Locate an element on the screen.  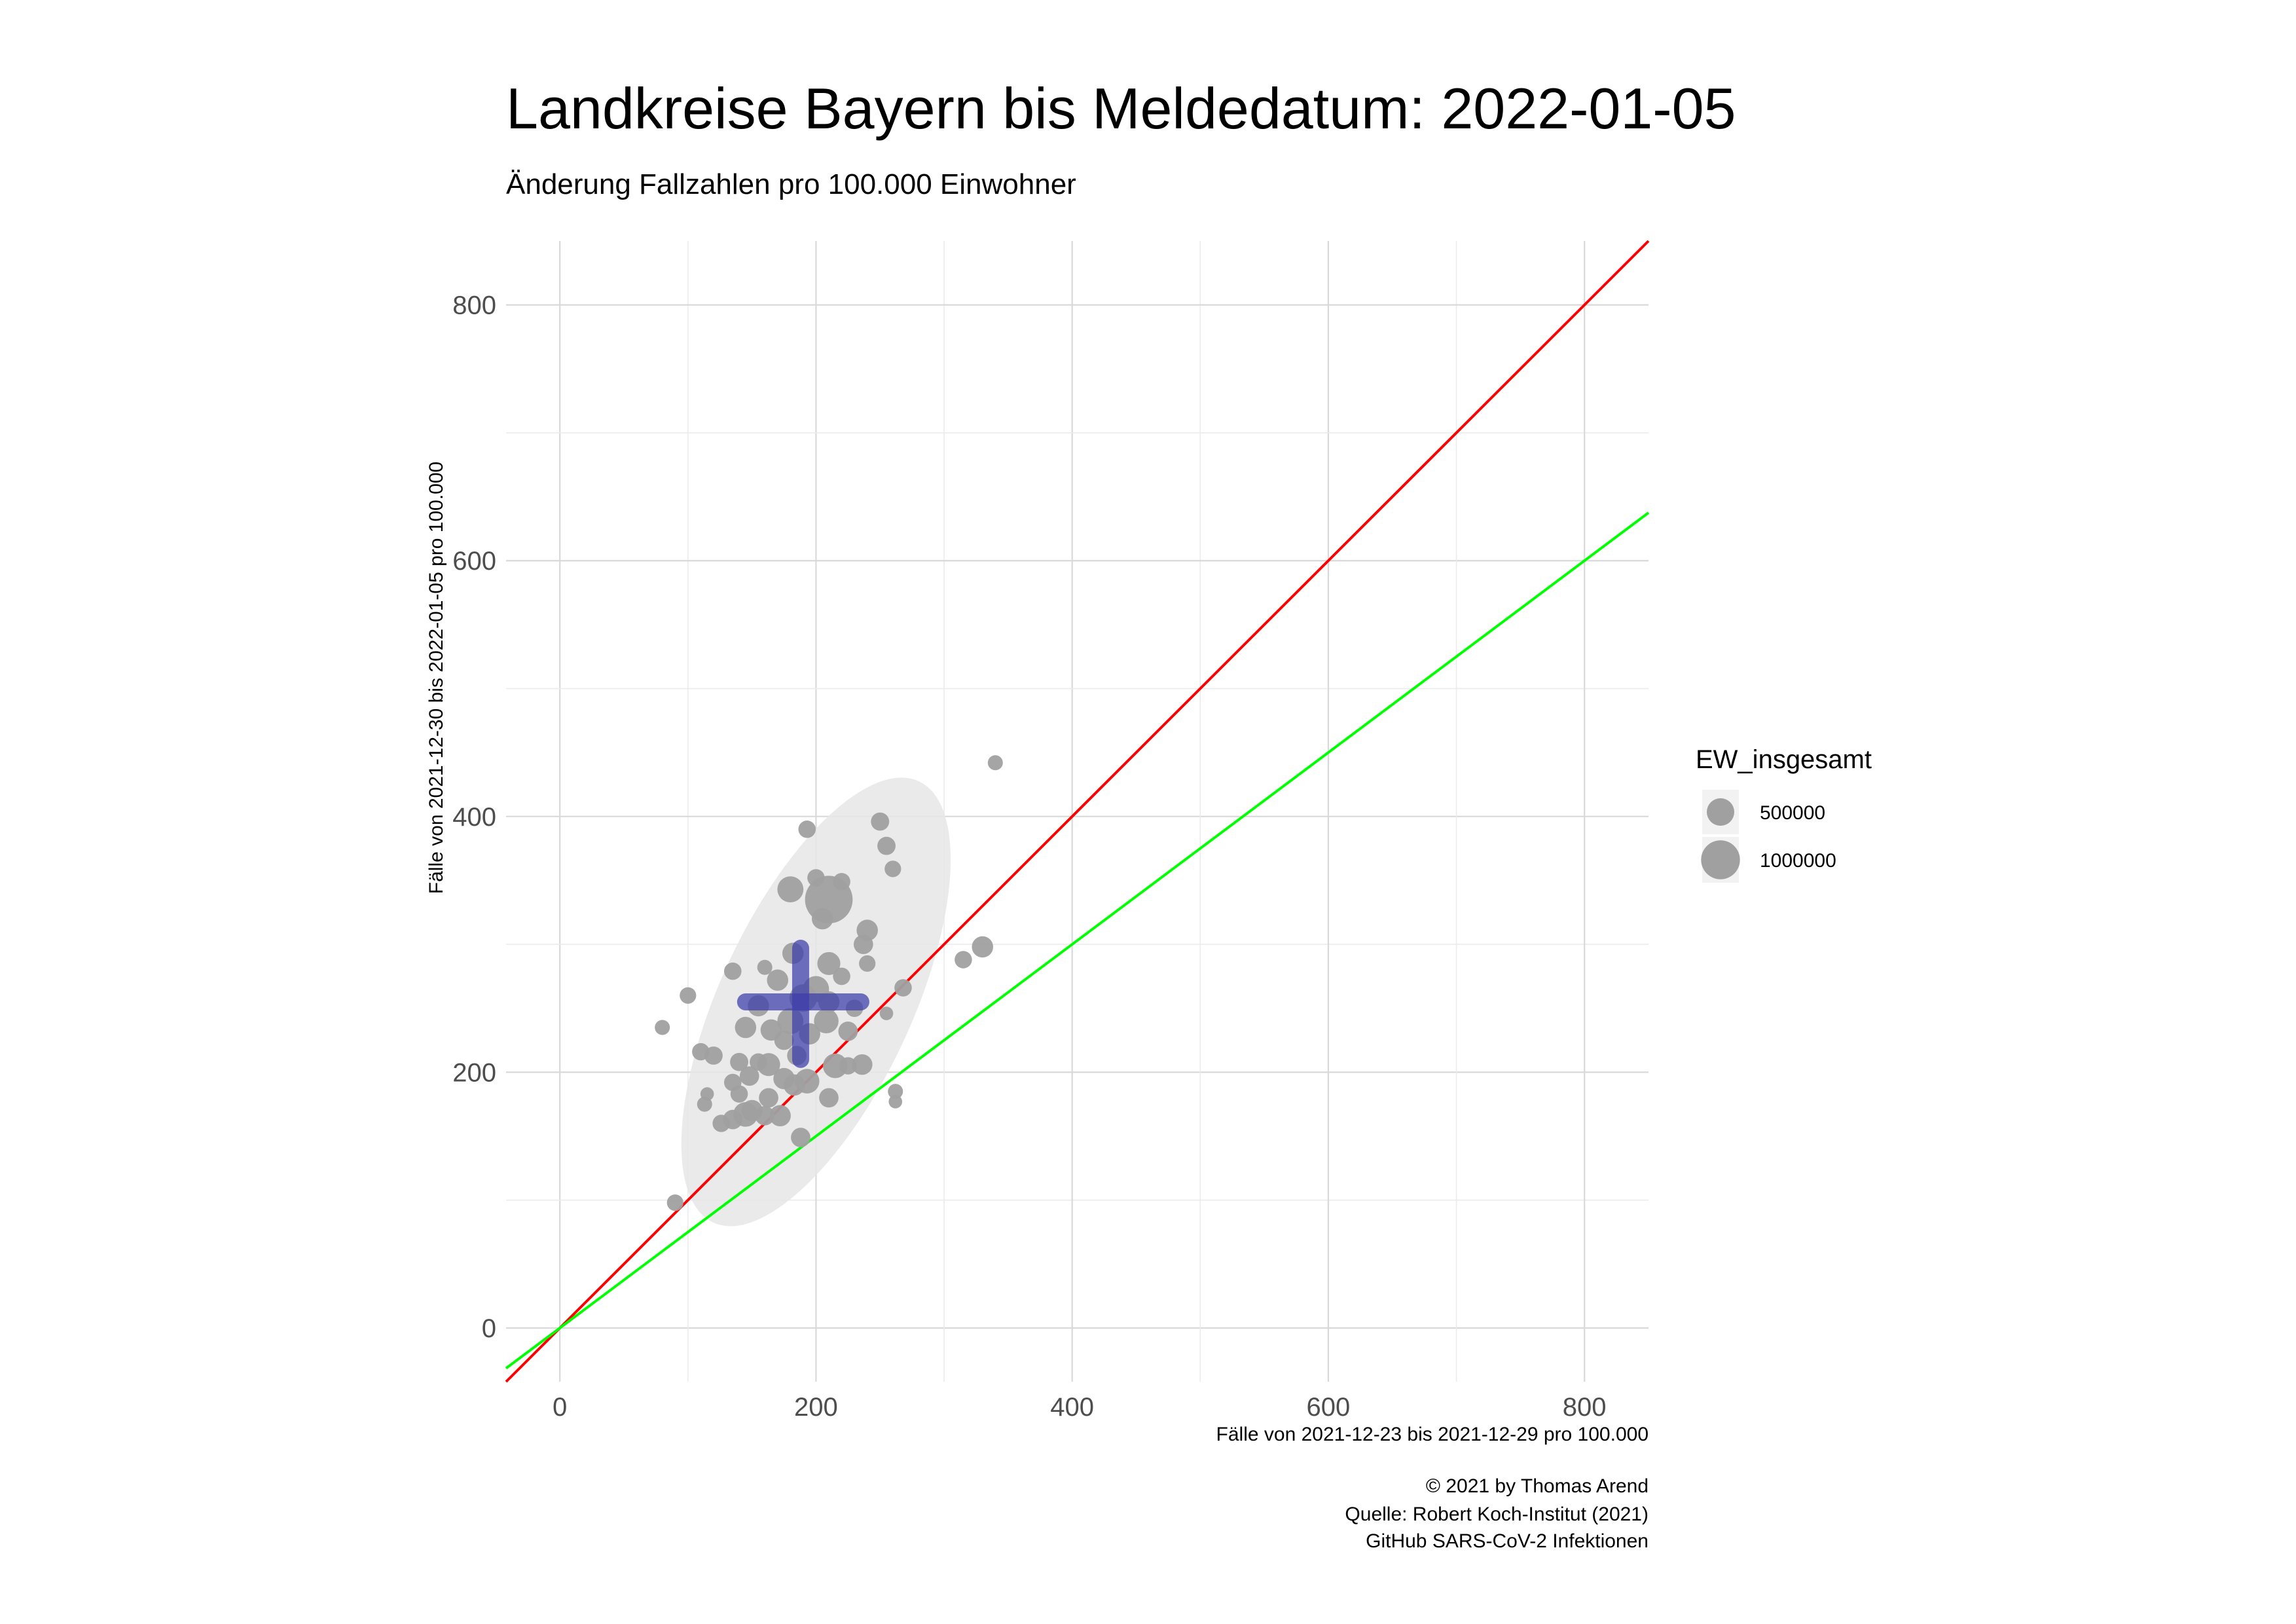
y-axis-ticks: 0 200 400 600 800 is located at coordinates (474, 817).